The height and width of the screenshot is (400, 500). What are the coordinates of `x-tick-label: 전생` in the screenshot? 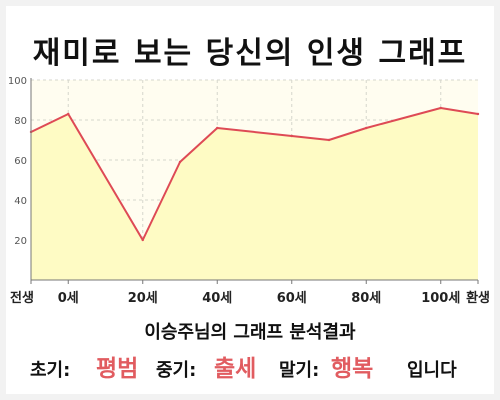 It's located at (22, 298).